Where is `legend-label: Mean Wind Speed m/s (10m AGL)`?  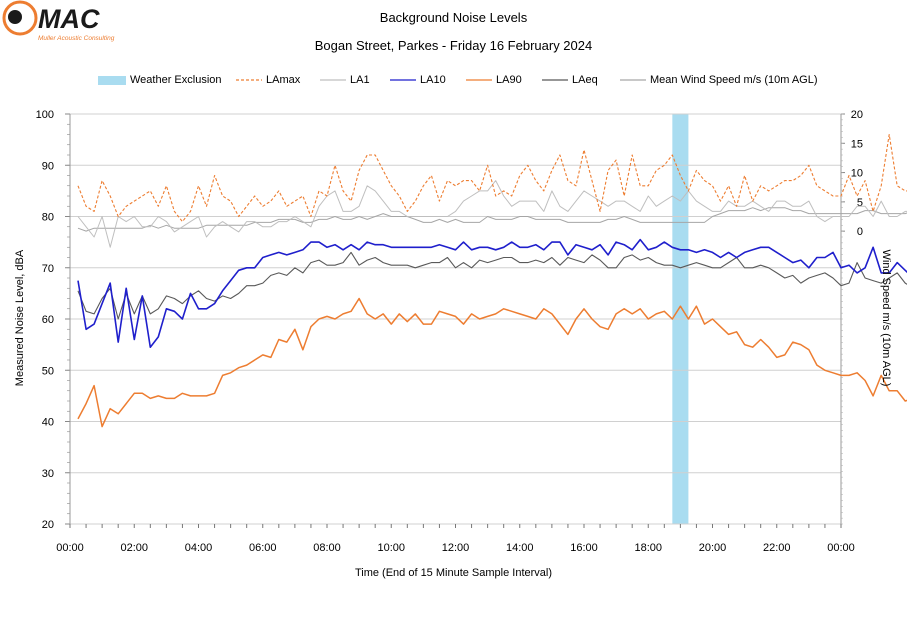
legend-label: Mean Wind Speed m/s (10m AGL) is located at coordinates (734, 80).